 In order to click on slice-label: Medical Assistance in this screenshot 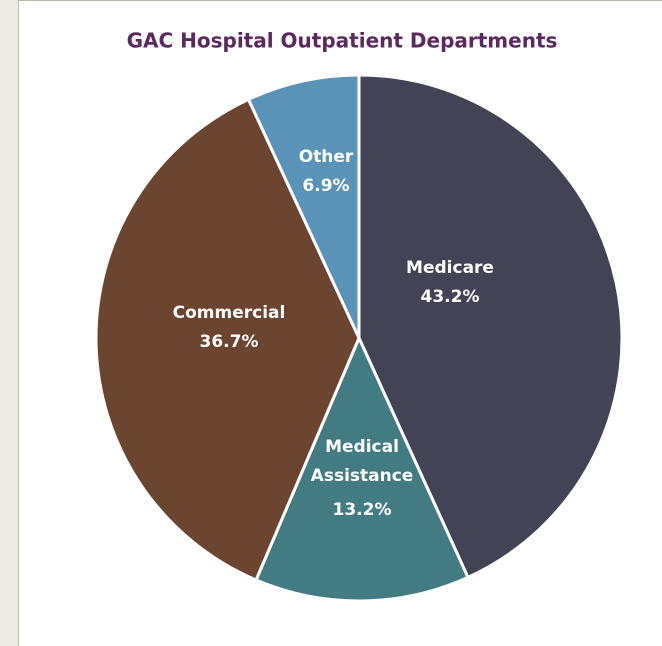, I will do `click(362, 461)`.